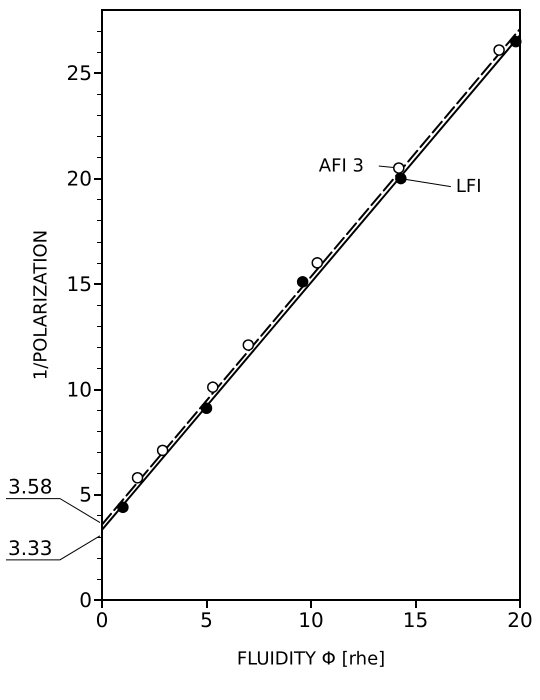  I want to click on x-tick-label: 10, so click(311, 620).